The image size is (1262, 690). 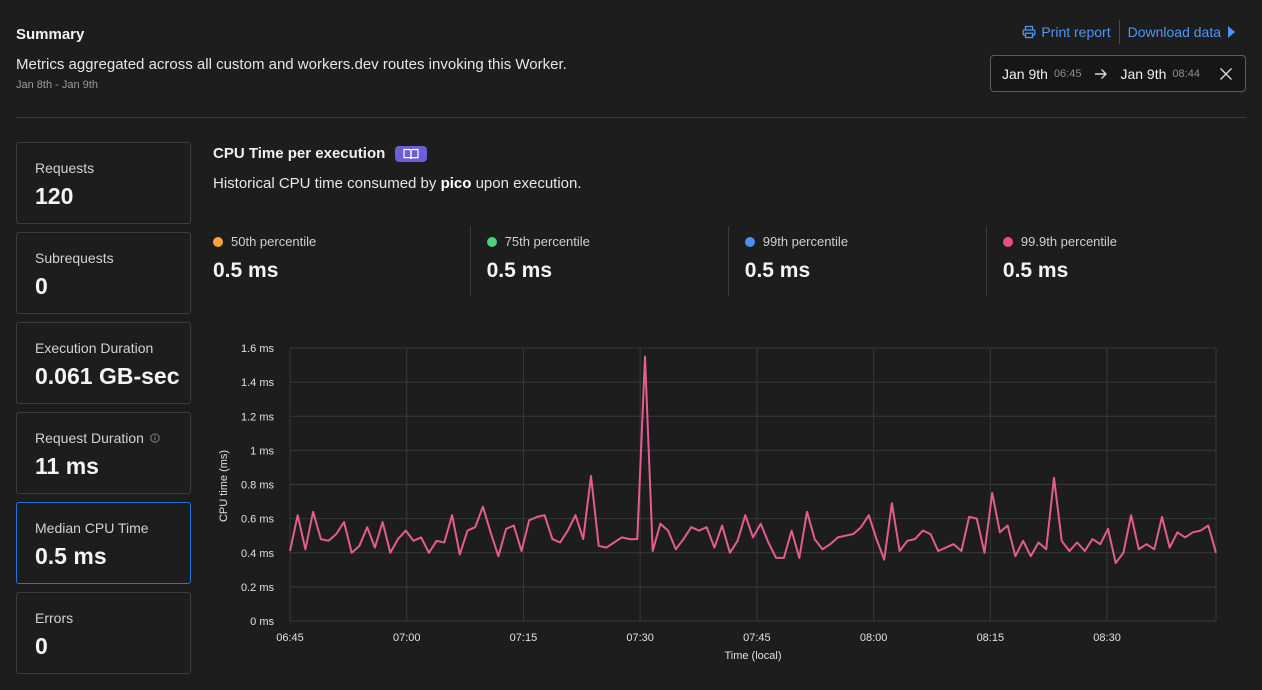 I want to click on date-range-picker: Jan 9th 06:45 Jan 9th 08:44, so click(x=1118, y=73).